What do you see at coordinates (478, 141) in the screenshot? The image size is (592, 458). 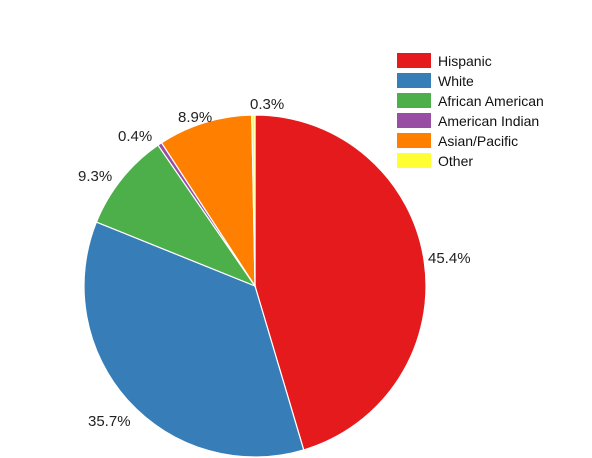 I see `legend-label-asian-pacific: Asian/Pacific` at bounding box center [478, 141].